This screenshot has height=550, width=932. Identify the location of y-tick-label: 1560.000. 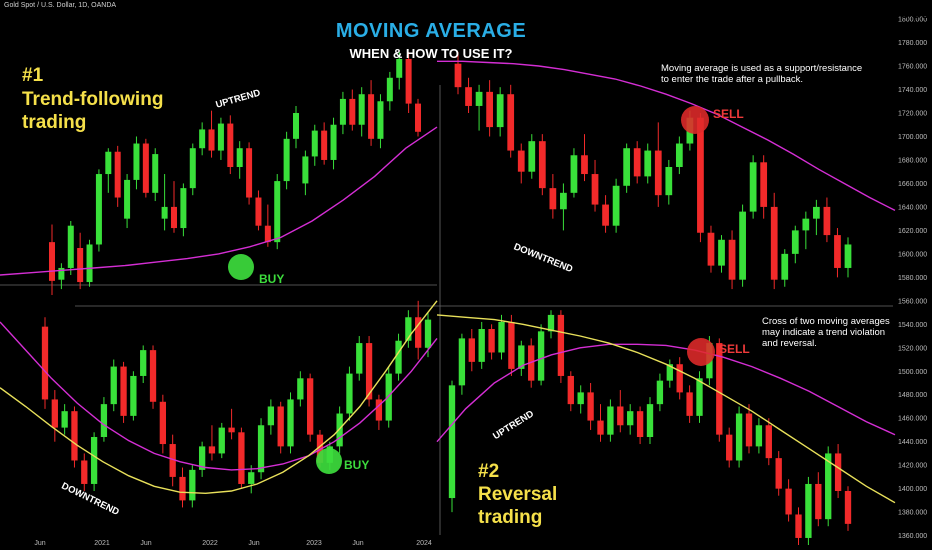
(912, 301).